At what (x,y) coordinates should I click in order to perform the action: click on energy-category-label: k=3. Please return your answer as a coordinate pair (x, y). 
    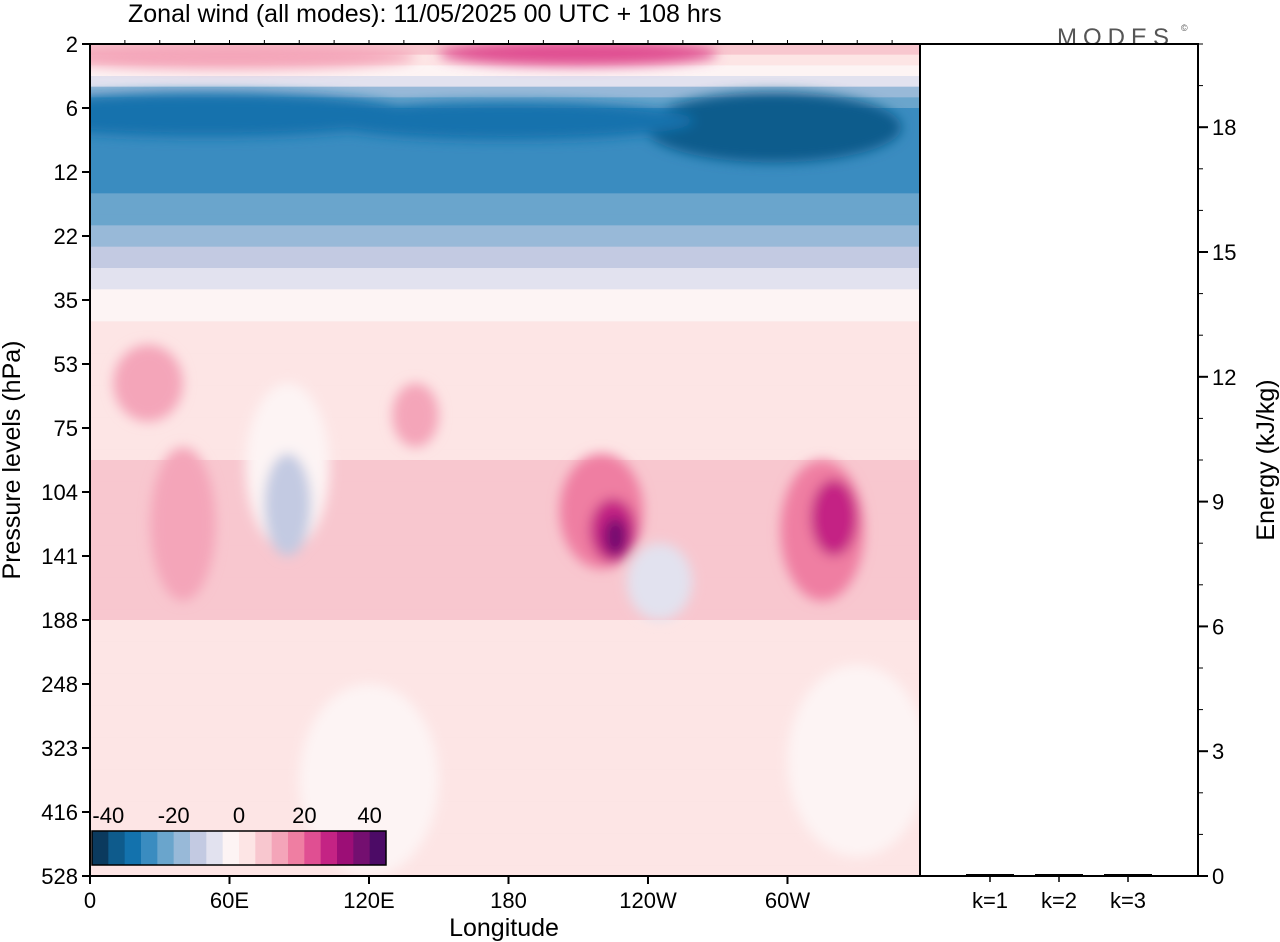
    Looking at the image, I should click on (1128, 900).